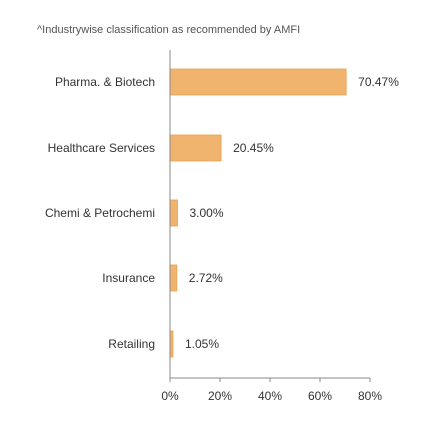 The width and height of the screenshot is (448, 433). I want to click on x-tick-label-1: 20%, so click(220, 396).